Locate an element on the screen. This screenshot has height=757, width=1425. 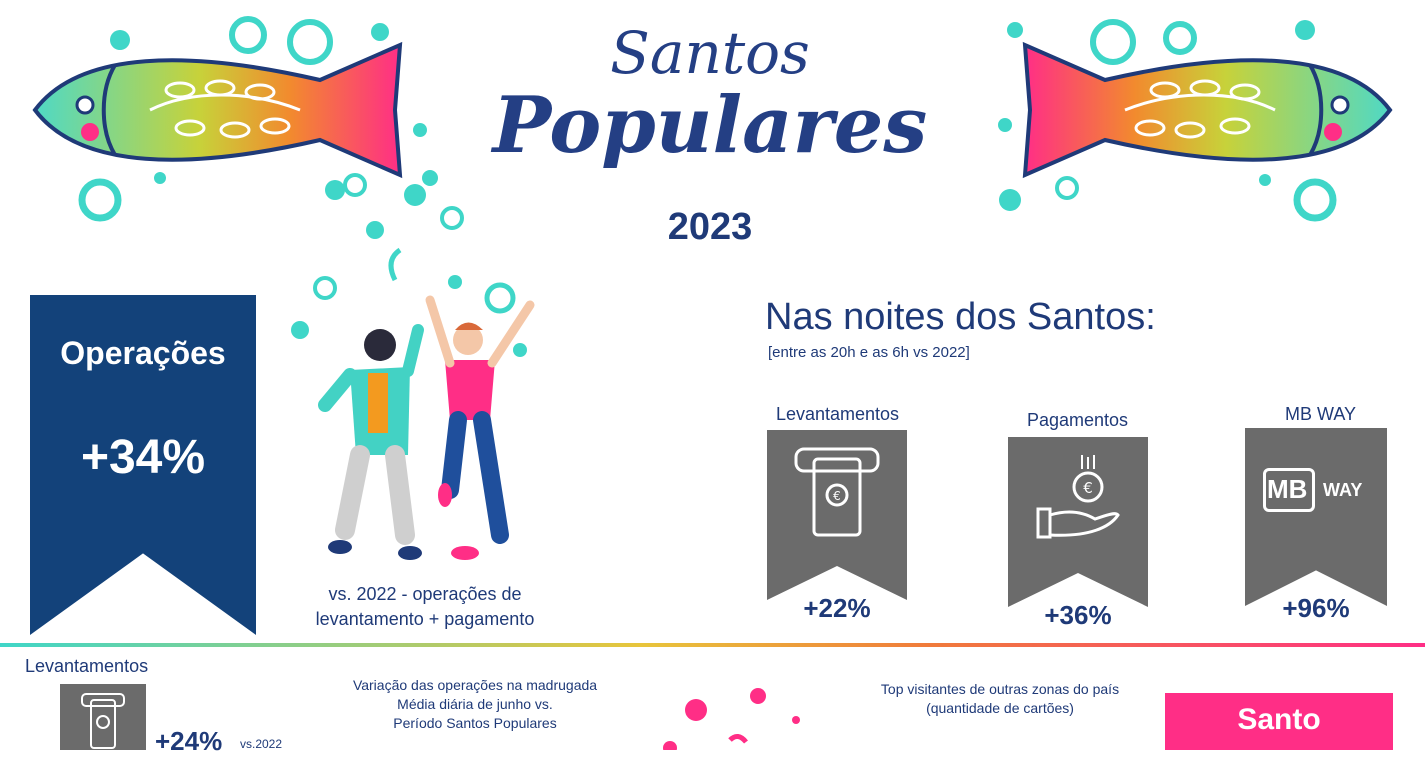
visitors-line2: (quantidade de cartões) is located at coordinates (1000, 708).